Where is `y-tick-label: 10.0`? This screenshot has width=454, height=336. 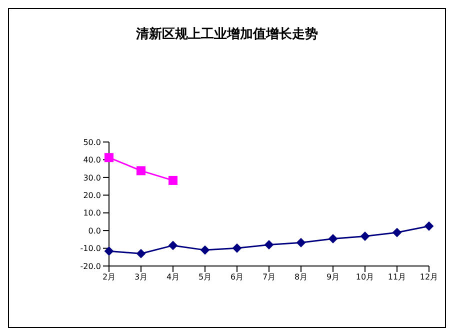
y-tick-label: 10.0 is located at coordinates (92, 213).